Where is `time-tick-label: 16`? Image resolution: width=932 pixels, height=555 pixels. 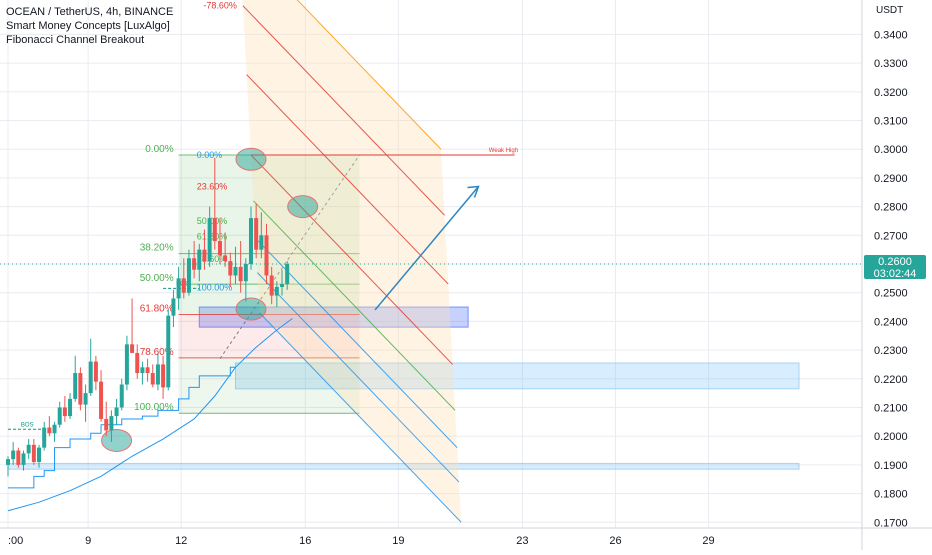
time-tick-label: 16 is located at coordinates (305, 541).